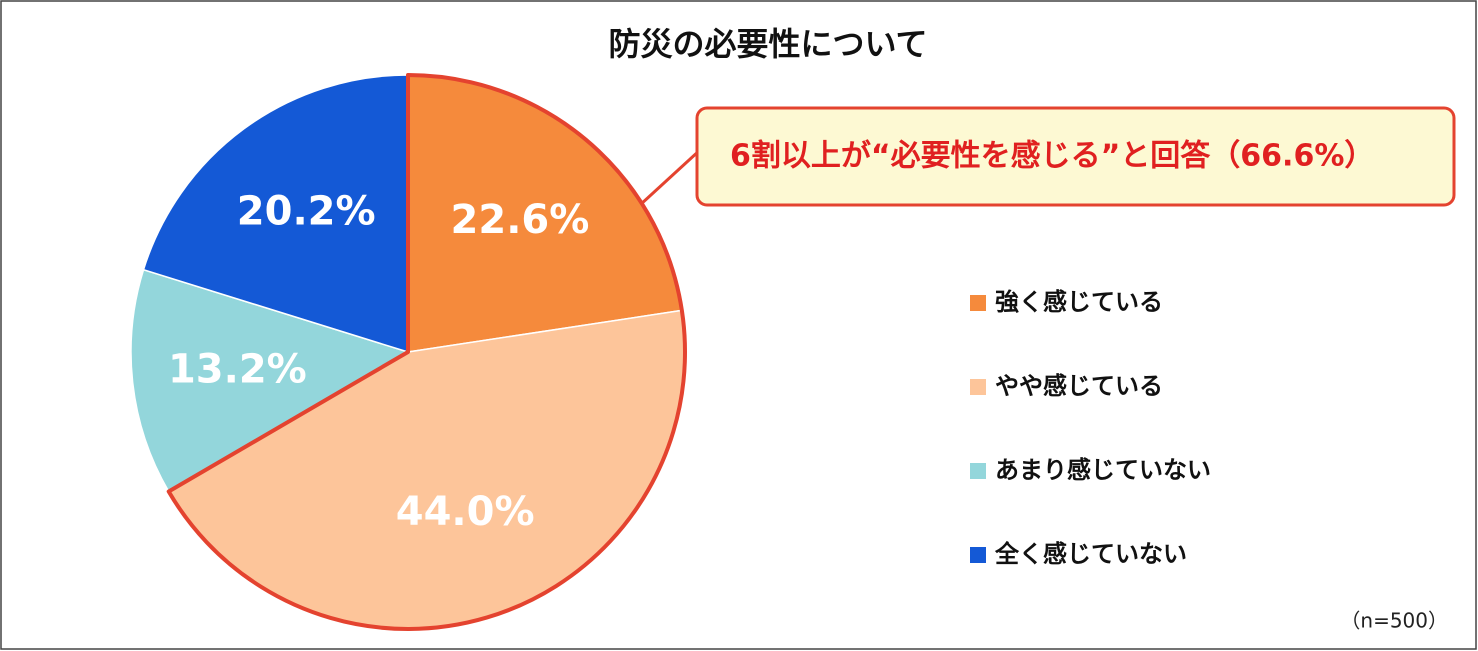 Image resolution: width=1478 pixels, height=651 pixels. Describe the element at coordinates (1079, 302) in the screenshot. I see `legend-label: 強く感じている` at that location.